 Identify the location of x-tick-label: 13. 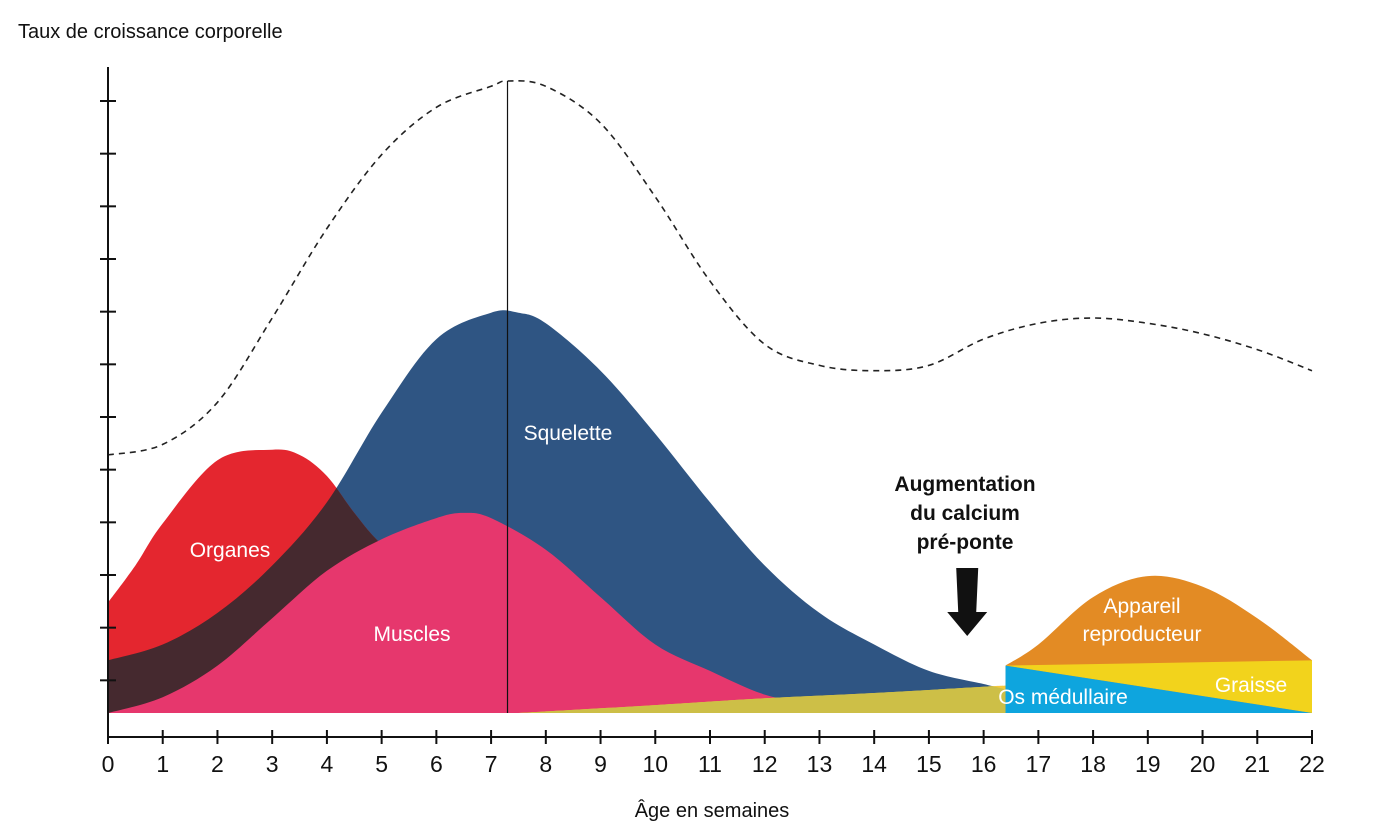
(820, 764).